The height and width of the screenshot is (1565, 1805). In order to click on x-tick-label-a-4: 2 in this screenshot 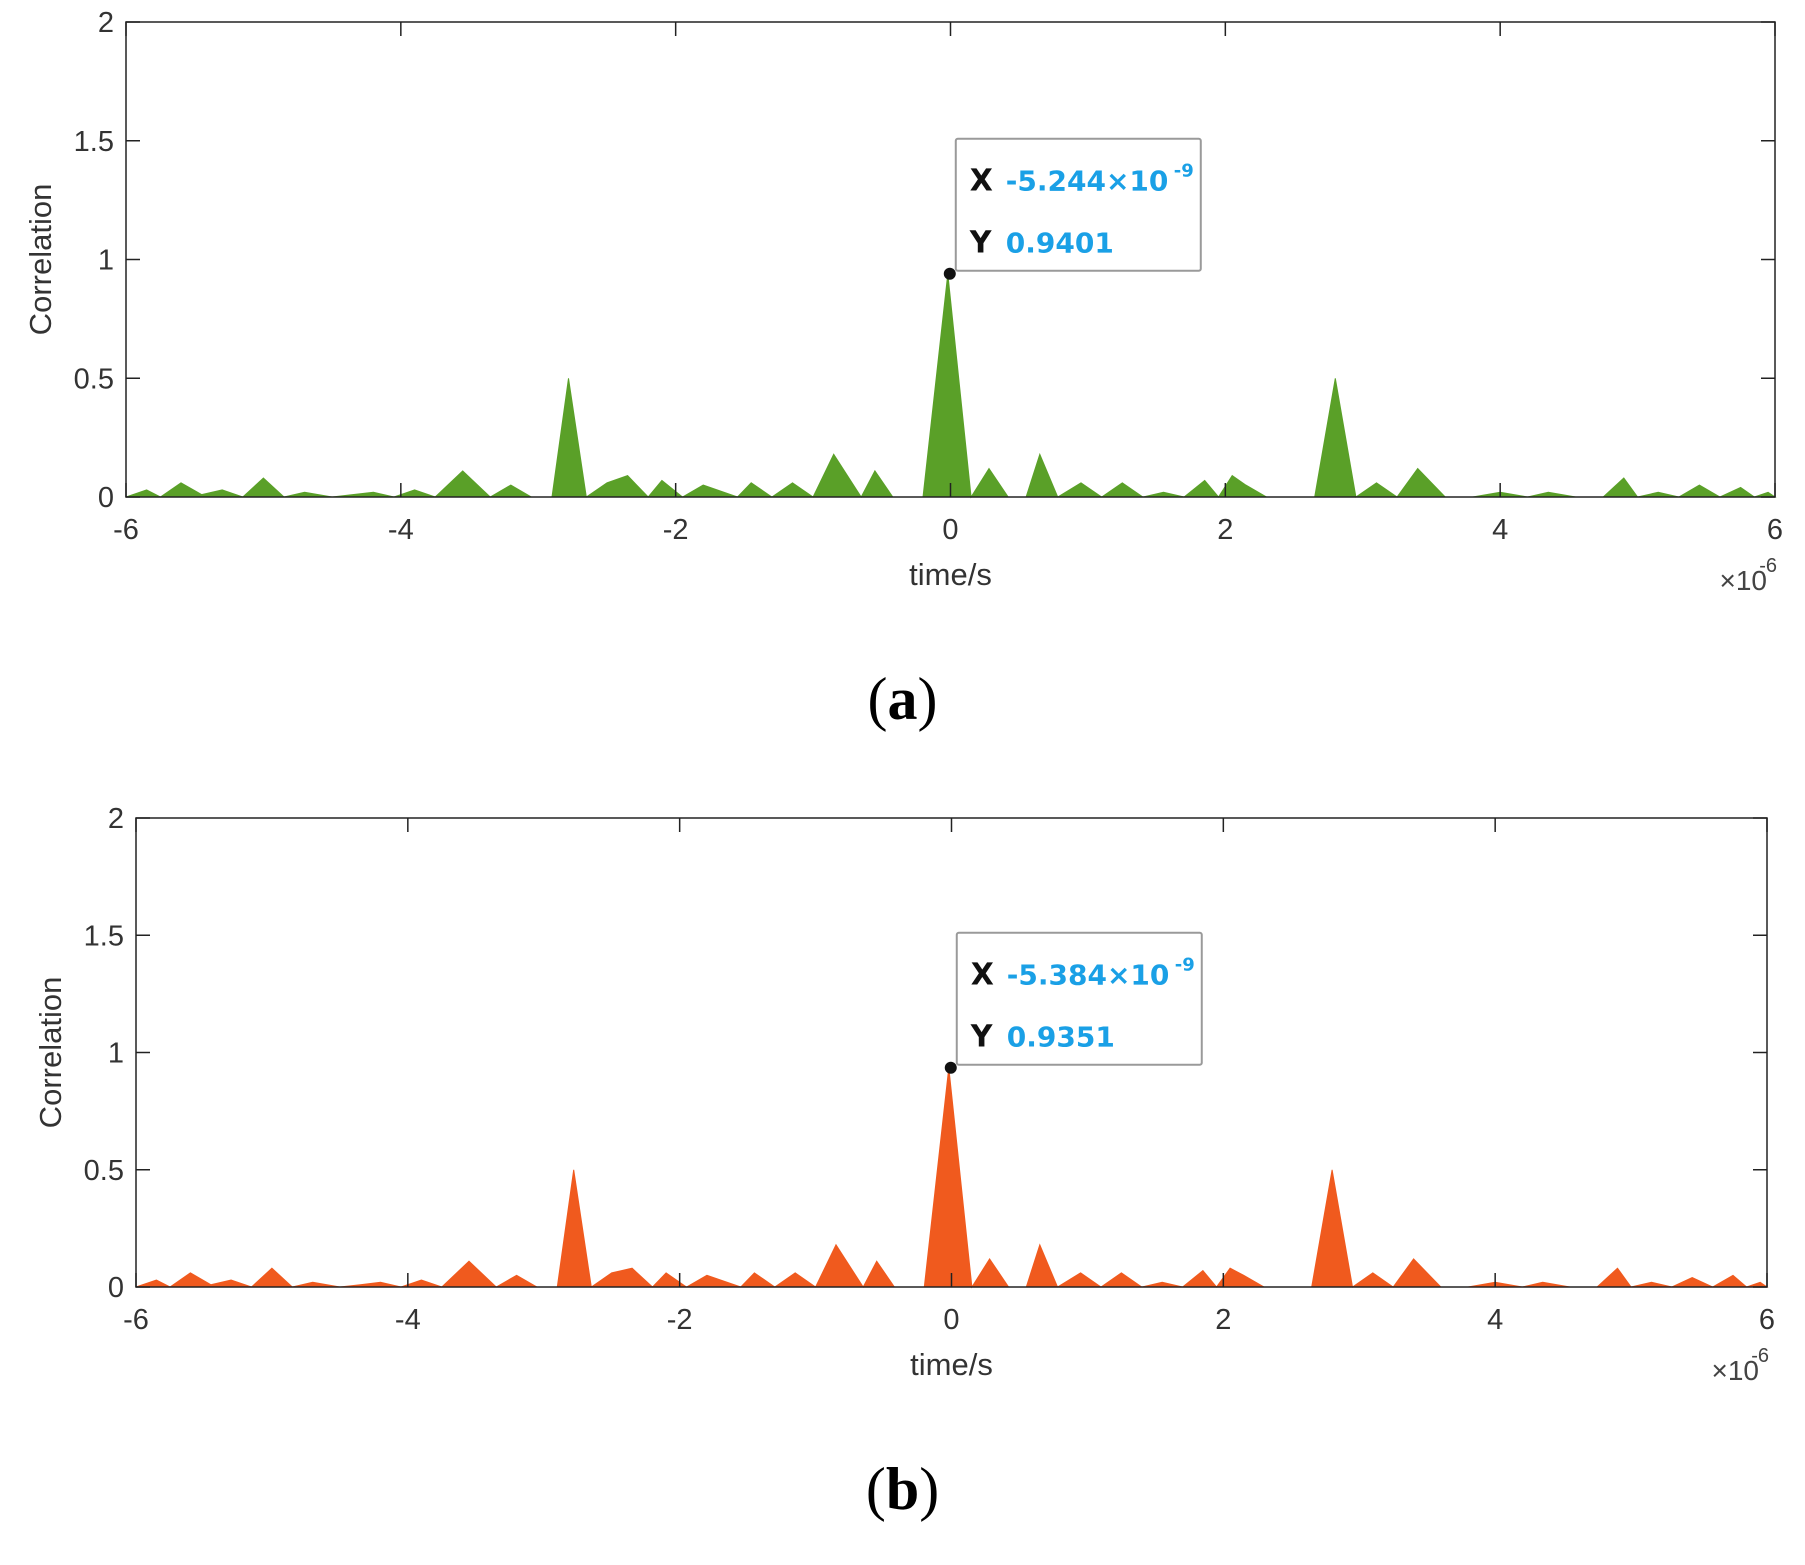, I will do `click(1225, 530)`.